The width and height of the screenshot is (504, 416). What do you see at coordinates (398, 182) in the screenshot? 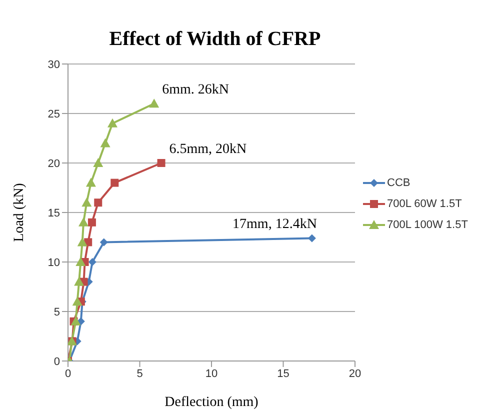
I see `legend-label: CCB` at bounding box center [398, 182].